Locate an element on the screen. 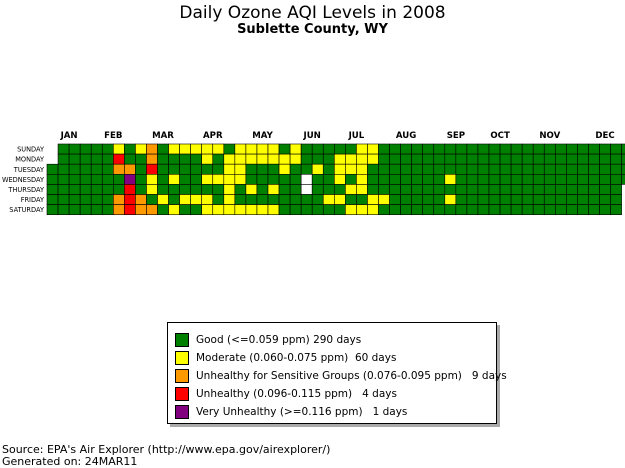 The height and width of the screenshot is (468, 625). legend-label: Unhealthy (0.096-0.115 ppm) 4 days is located at coordinates (296, 394).